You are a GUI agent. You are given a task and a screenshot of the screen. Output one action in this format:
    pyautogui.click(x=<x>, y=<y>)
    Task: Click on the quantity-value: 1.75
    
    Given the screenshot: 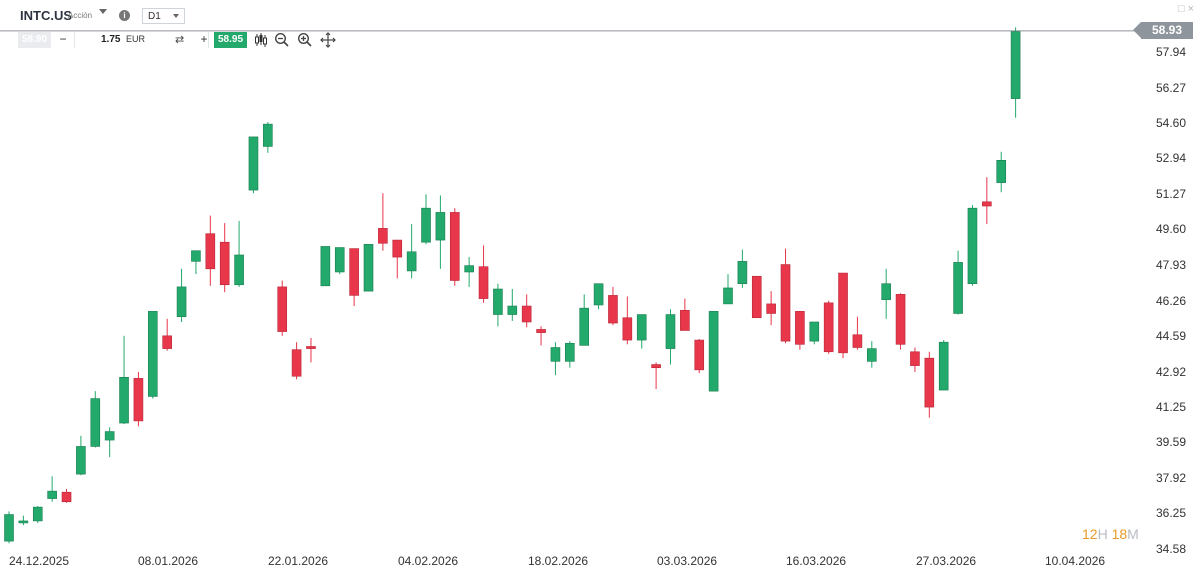 What is the action you would take?
    pyautogui.click(x=111, y=39)
    